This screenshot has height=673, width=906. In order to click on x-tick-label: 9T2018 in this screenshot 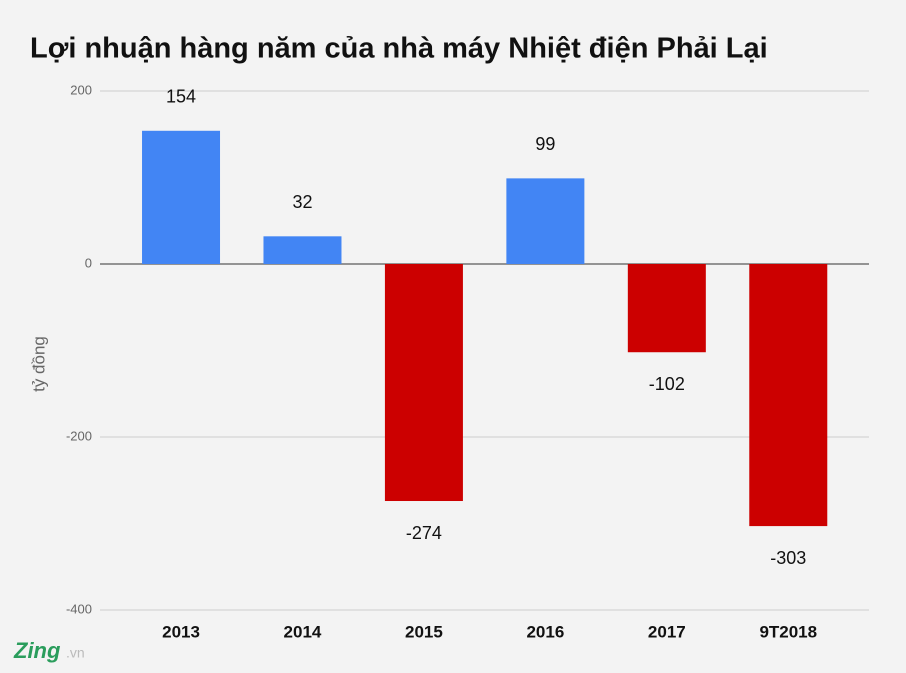, I will do `click(788, 631)`.